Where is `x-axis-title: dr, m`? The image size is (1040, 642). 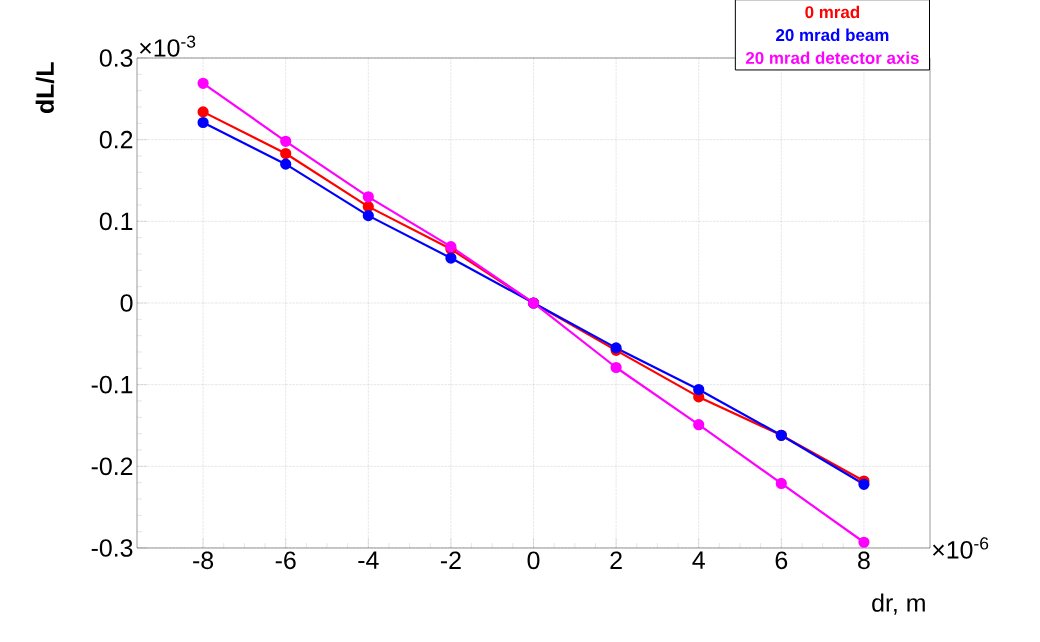 x-axis-title: dr, m is located at coordinates (898, 604).